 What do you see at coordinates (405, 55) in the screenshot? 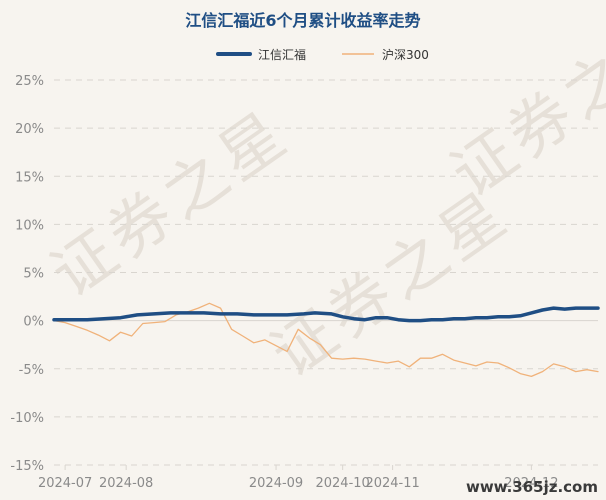
I see `legend-label-benchmark: 沪深300` at bounding box center [405, 55].